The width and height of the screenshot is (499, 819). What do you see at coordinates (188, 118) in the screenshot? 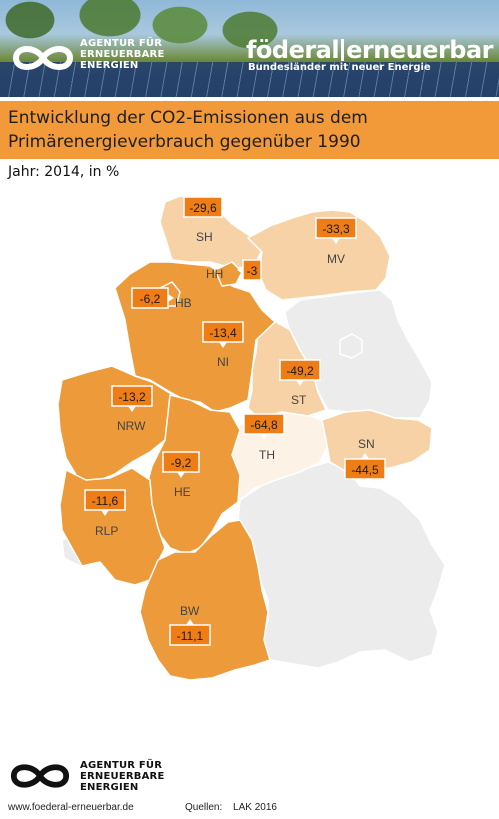
I see `title-line-1: Entwicklung der CO2-Emissionen aus dem` at bounding box center [188, 118].